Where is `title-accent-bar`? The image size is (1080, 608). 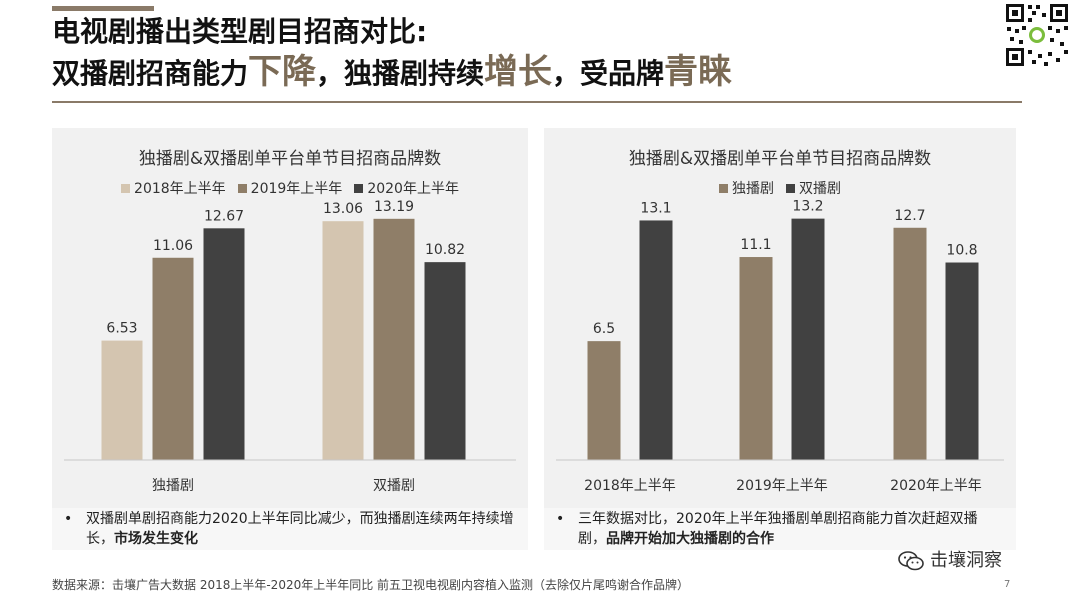
title-accent-bar is located at coordinates (103, 8).